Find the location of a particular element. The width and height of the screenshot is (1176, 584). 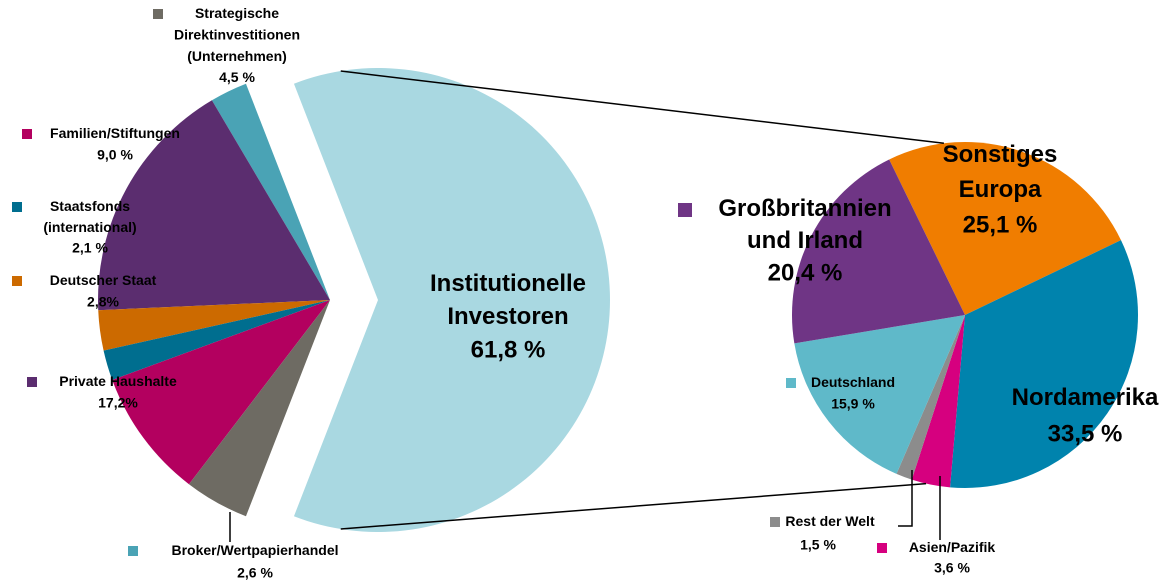

slice-label: Sonstiges Europa is located at coordinates (1000, 172).